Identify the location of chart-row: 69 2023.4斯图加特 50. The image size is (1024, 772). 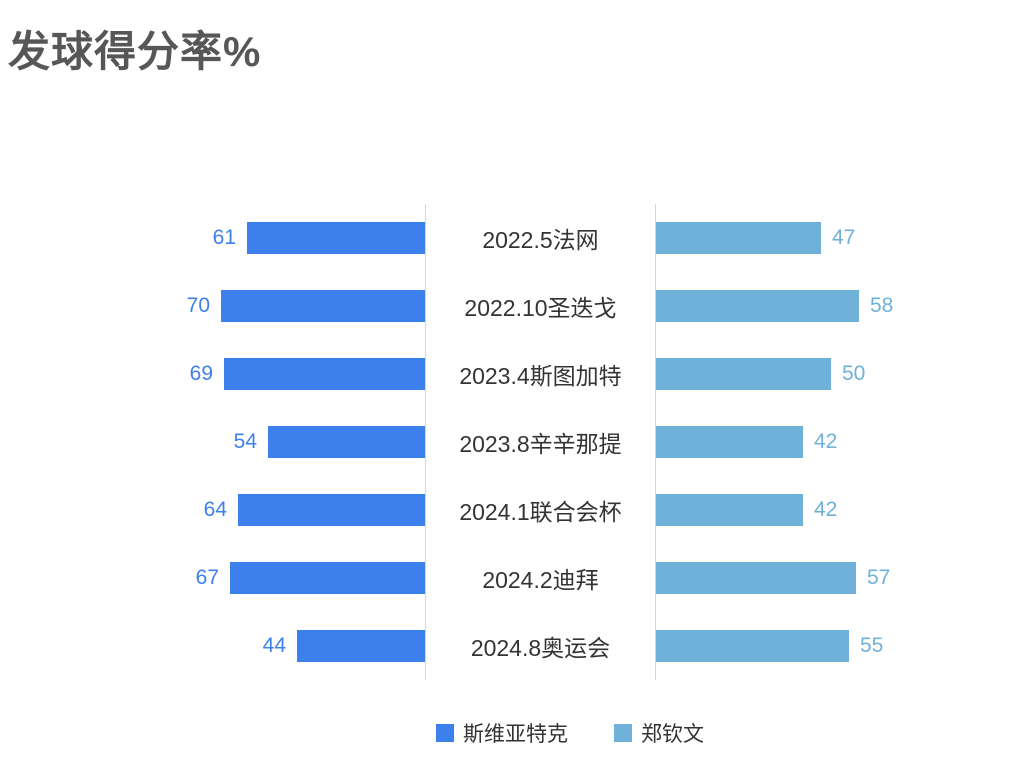
(512, 374).